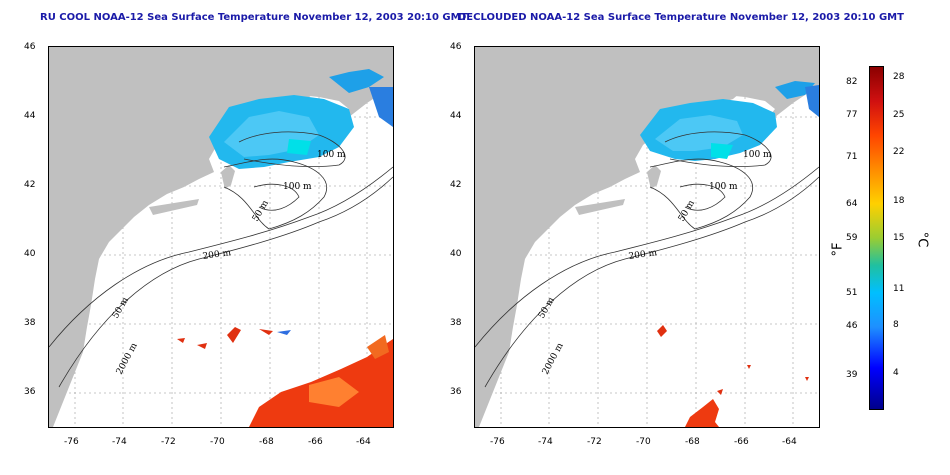 The height and width of the screenshot is (475, 950). I want to click on colorbar-f-label: 59, so click(852, 238).